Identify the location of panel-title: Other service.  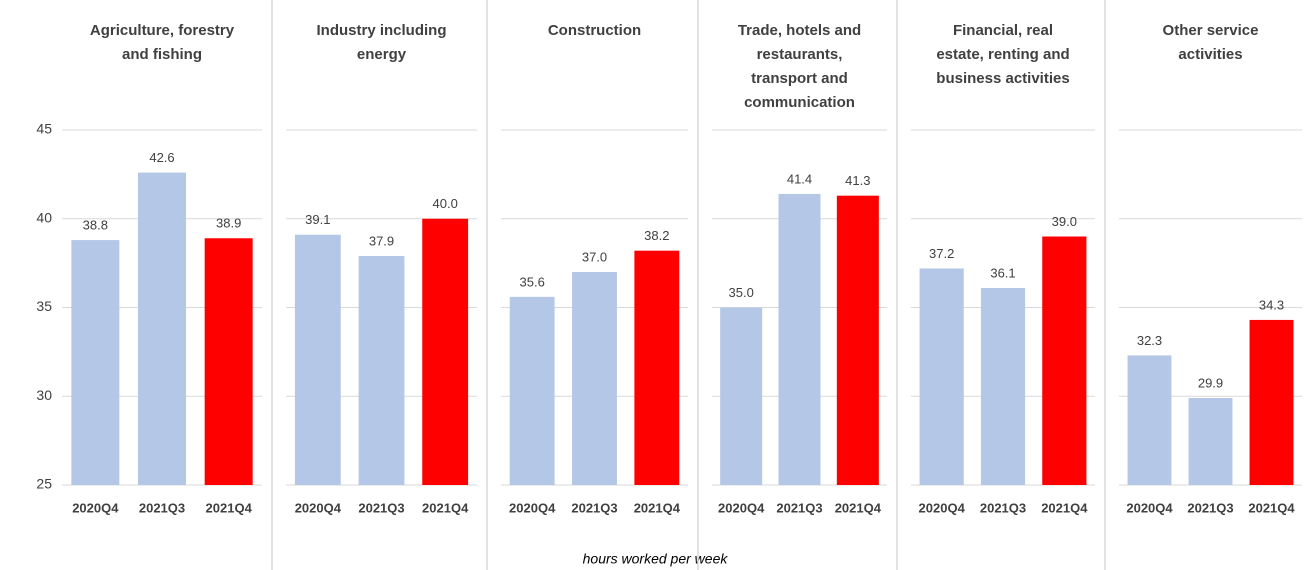
(1211, 30).